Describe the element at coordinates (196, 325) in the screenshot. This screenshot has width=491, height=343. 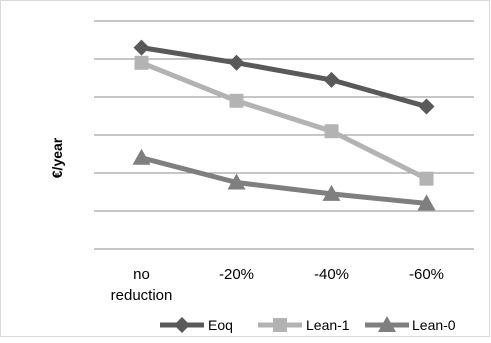
I see `legend-item: Eoq` at that location.